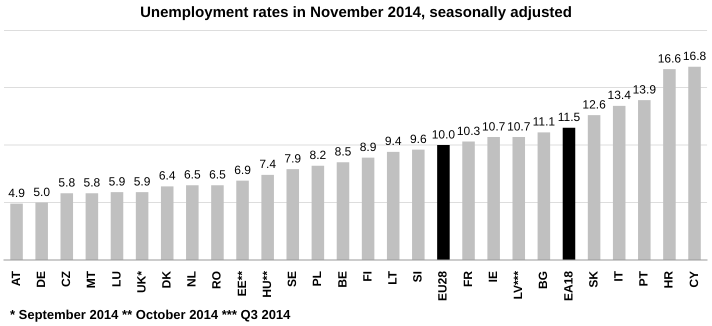 The height and width of the screenshot is (326, 712). What do you see at coordinates (267, 284) in the screenshot?
I see `x-tick-label: HU**` at bounding box center [267, 284].